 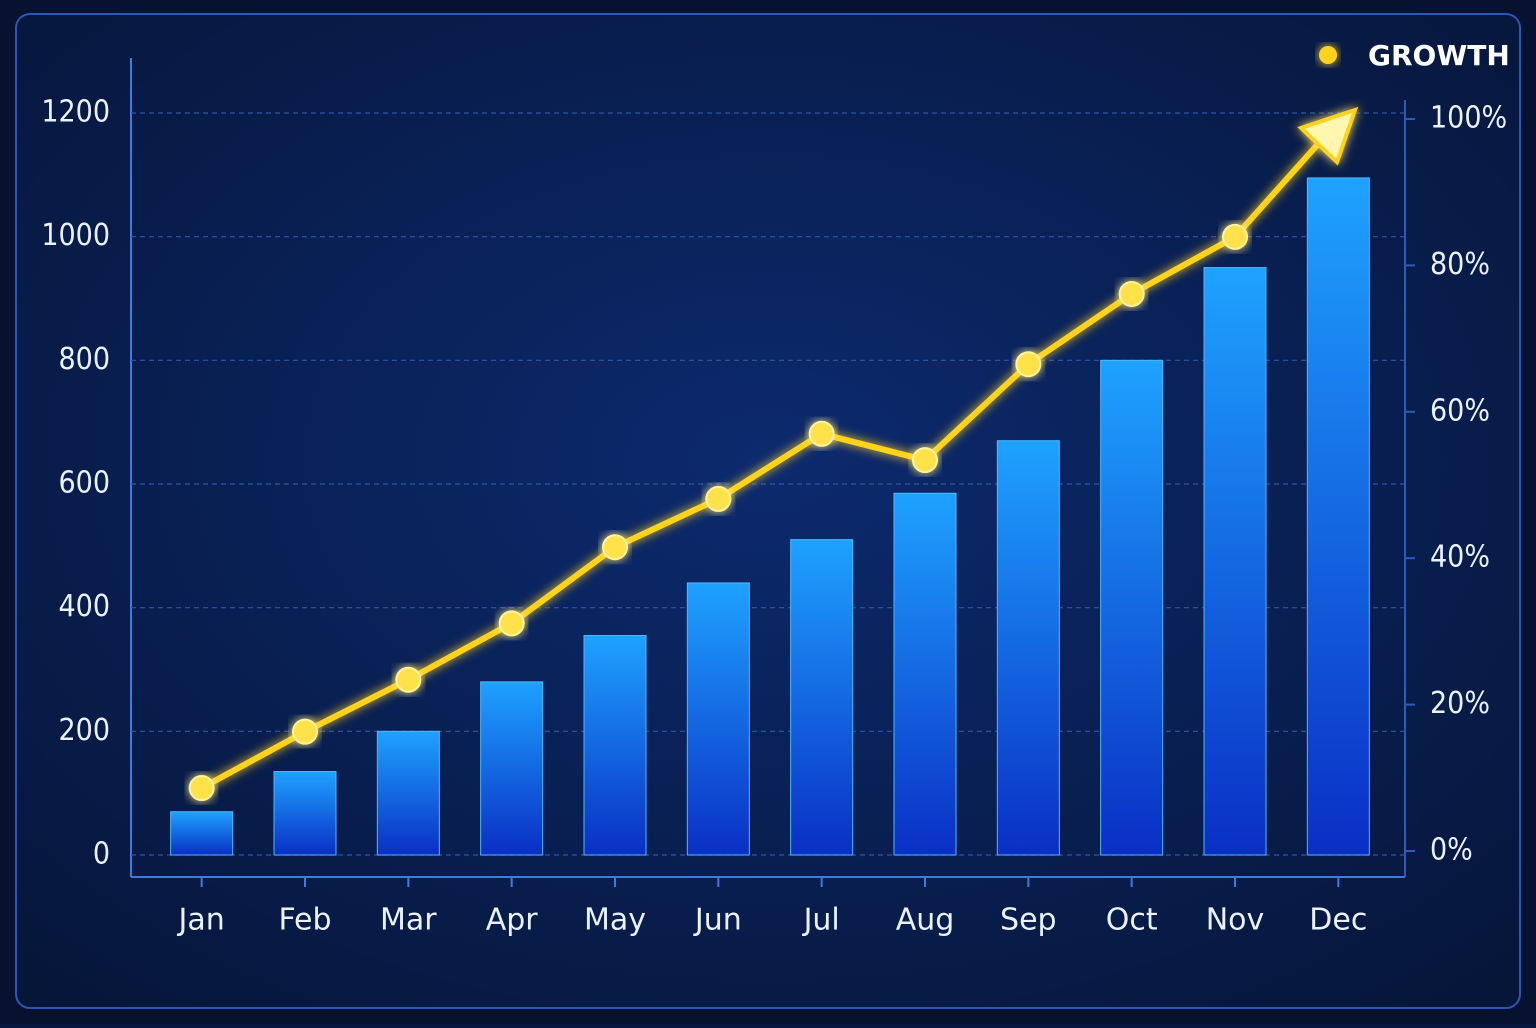 What do you see at coordinates (1451, 850) in the screenshot?
I see `y2-tick-label: 0%` at bounding box center [1451, 850].